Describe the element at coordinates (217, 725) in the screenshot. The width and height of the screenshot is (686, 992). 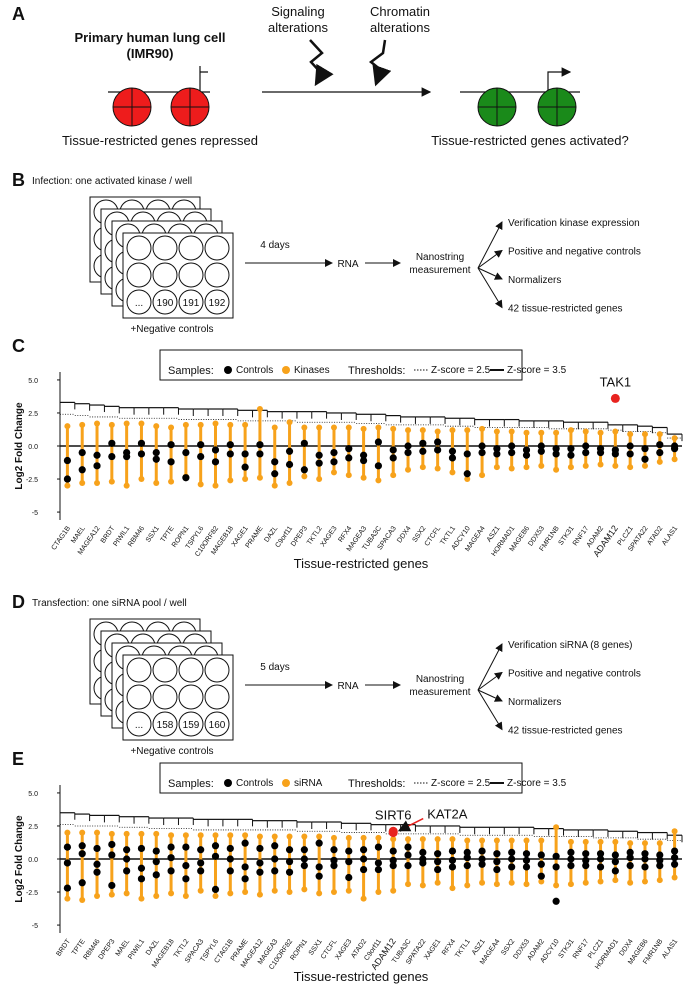
I see `well-label: 160` at that location.